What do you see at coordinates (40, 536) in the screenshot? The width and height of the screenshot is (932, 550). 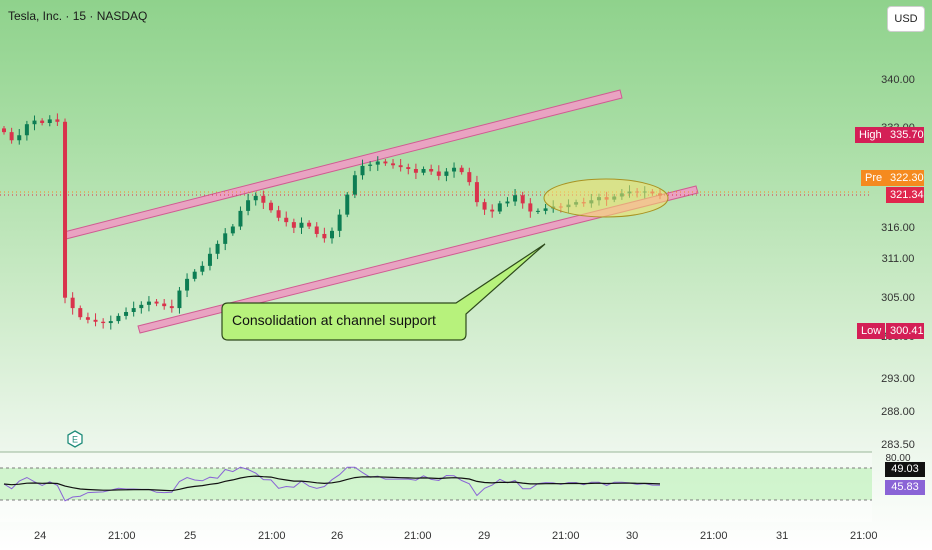 I see `time-axis-tick: 24` at bounding box center [40, 536].